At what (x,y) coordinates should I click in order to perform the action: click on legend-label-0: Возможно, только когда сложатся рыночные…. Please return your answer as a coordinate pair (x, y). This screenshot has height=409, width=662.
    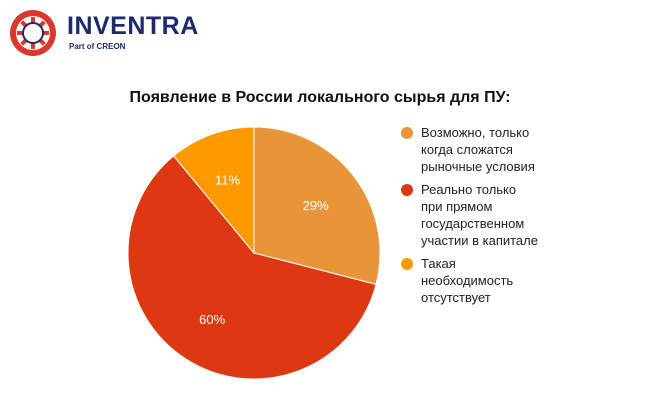
    Looking at the image, I should click on (478, 149).